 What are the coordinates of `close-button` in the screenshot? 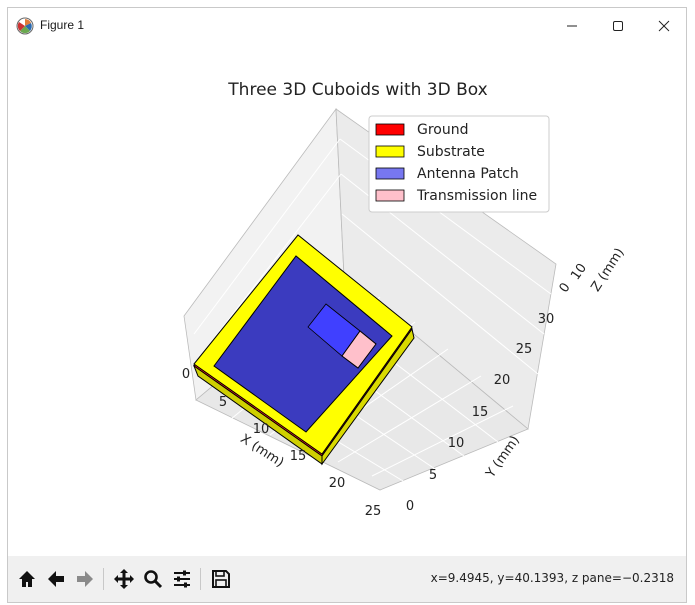 It's located at (663, 26).